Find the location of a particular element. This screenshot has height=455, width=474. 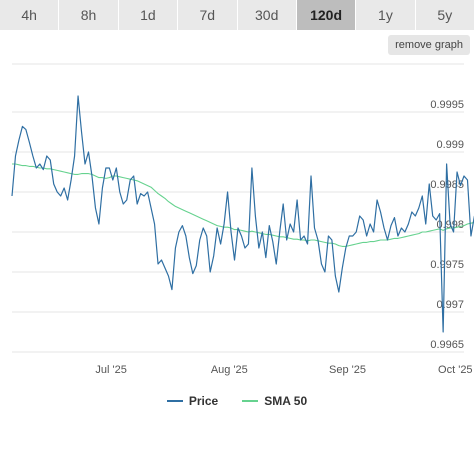

legend-item-sma: SMA 50 is located at coordinates (274, 401).